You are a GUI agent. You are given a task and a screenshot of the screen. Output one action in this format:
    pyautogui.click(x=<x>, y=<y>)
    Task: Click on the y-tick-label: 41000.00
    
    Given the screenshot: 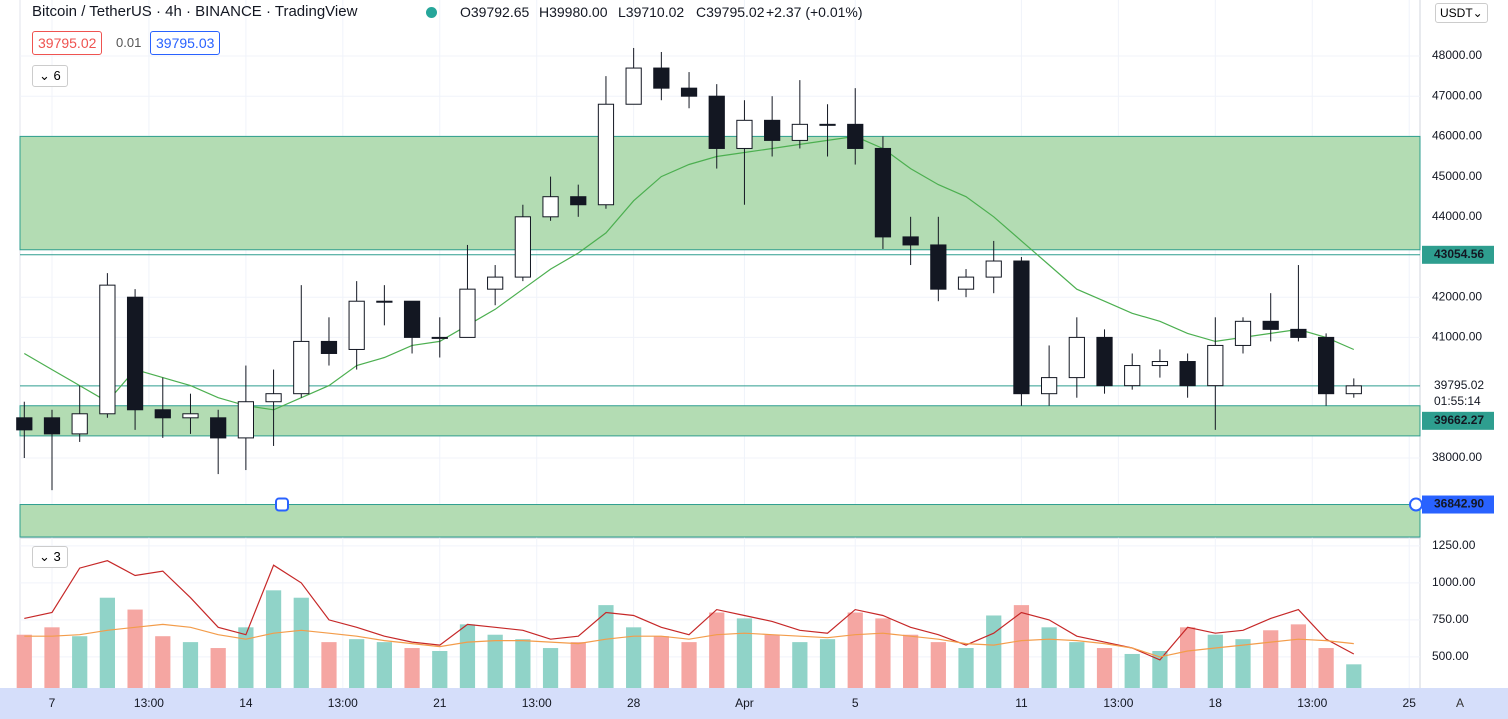 What is the action you would take?
    pyautogui.click(x=1457, y=337)
    